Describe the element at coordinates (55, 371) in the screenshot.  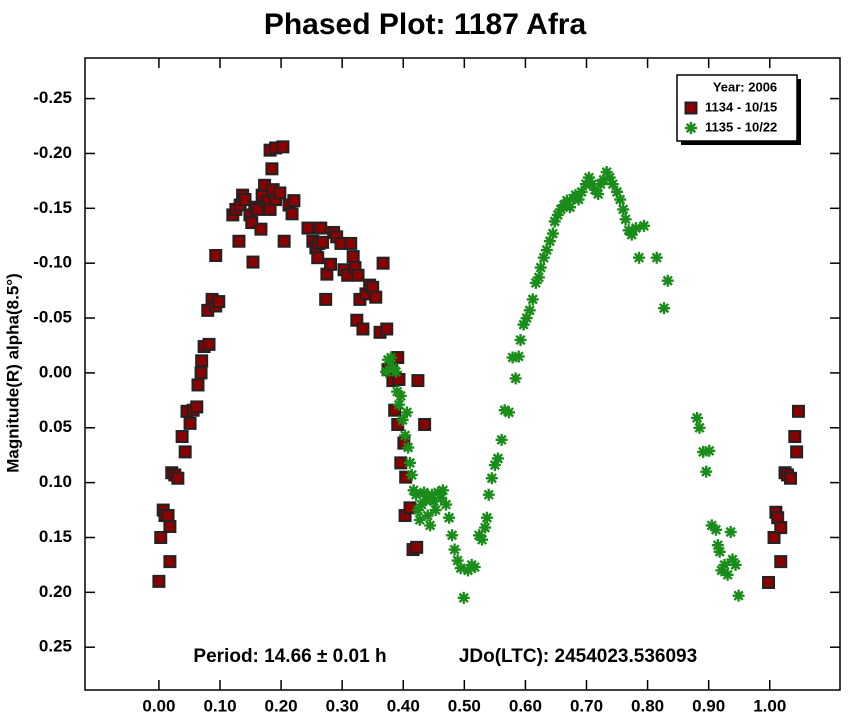
I see `y-tick-label: 0.00` at that location.